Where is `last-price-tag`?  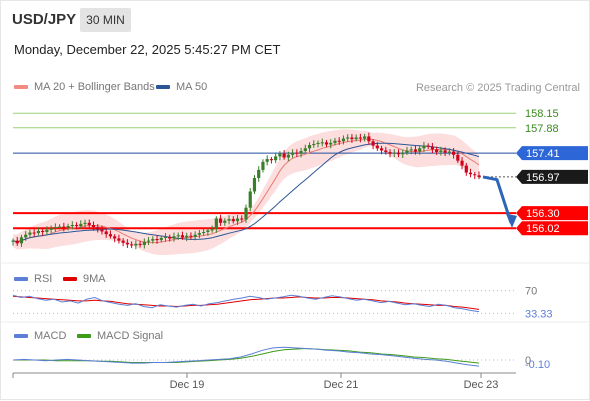 last-price-tag is located at coordinates (552, 176).